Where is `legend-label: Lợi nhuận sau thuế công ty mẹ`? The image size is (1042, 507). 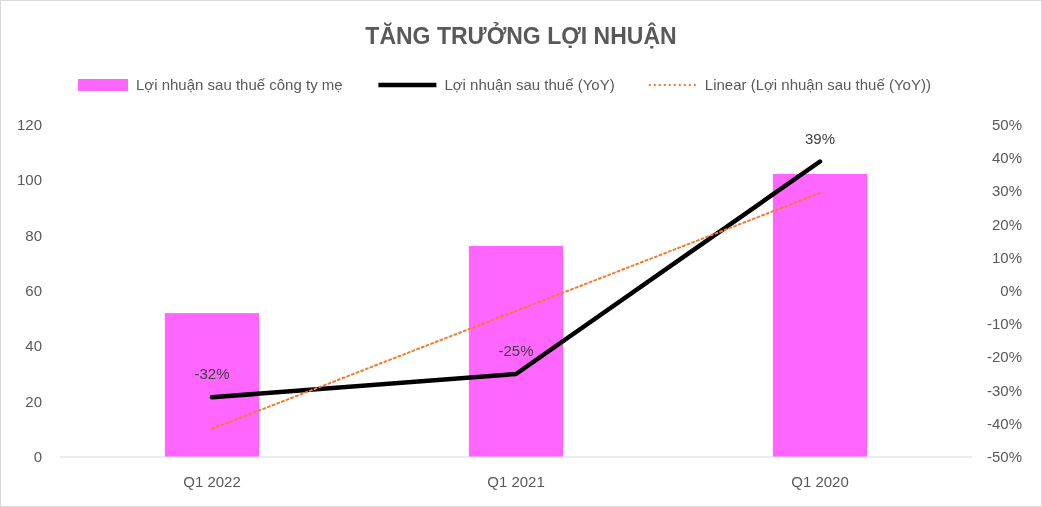
legend-label: Lợi nhuận sau thuế công ty mẹ is located at coordinates (239, 84).